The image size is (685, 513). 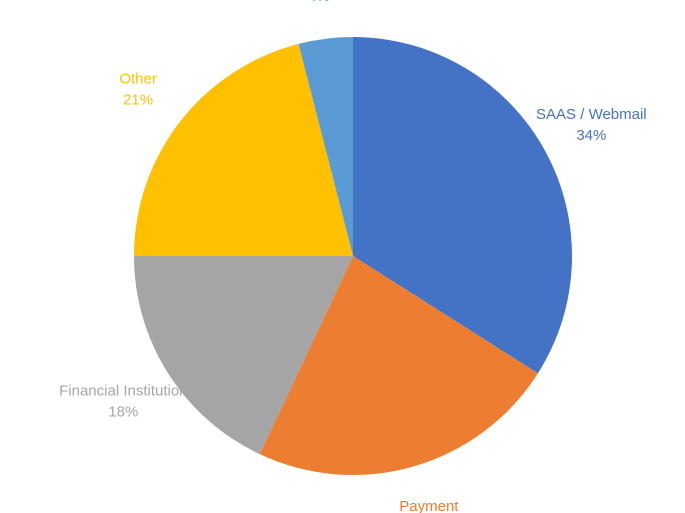 What do you see at coordinates (591, 114) in the screenshot?
I see `slice-label: SAAS / Webmail` at bounding box center [591, 114].